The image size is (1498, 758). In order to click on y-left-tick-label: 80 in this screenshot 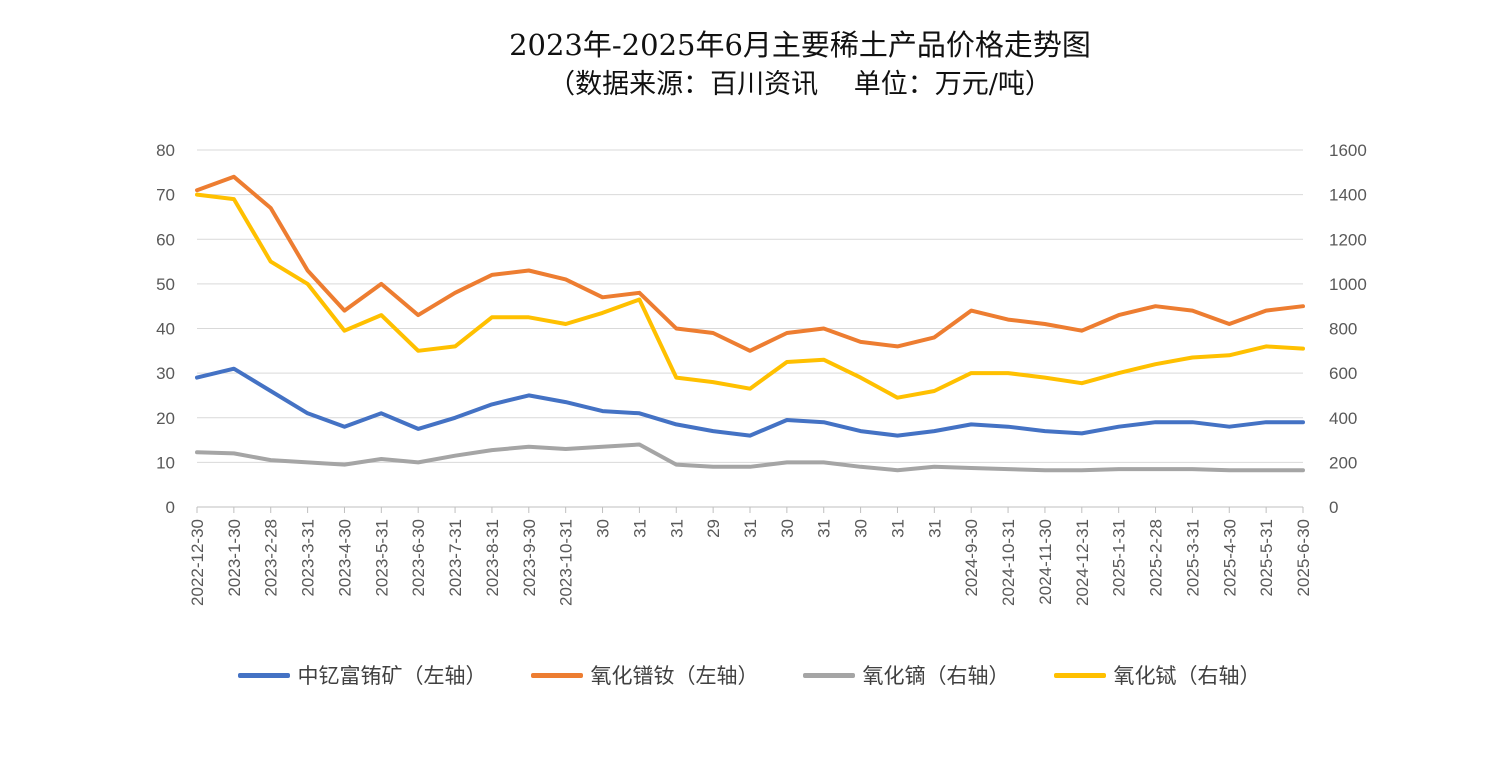, I will do `click(165, 150)`.